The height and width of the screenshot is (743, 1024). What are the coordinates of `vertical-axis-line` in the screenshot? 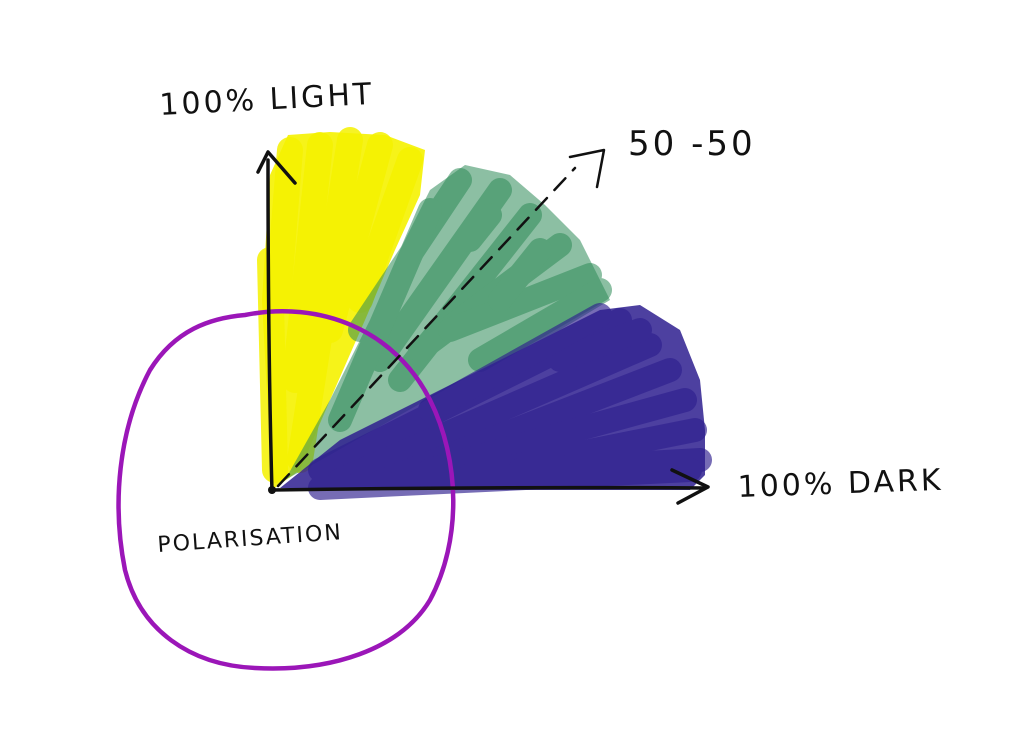 It's located at (270, 326).